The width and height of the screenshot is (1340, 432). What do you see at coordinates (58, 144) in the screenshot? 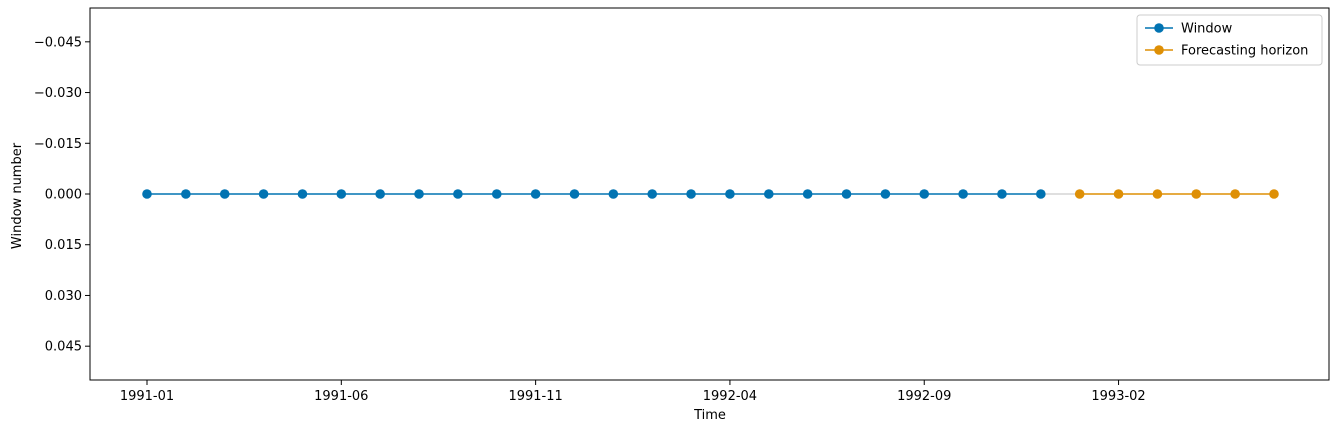
I see `y-tick-label: −0.015` at bounding box center [58, 144].